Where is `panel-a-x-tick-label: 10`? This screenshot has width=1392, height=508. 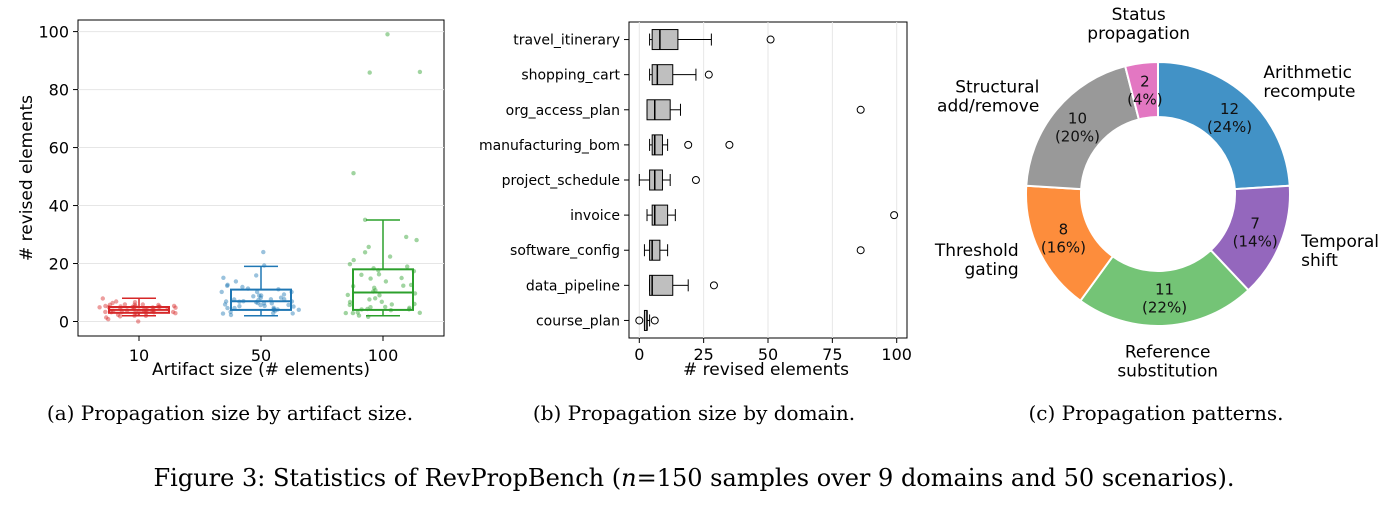 panel-a-x-tick-label: 10 is located at coordinates (139, 355).